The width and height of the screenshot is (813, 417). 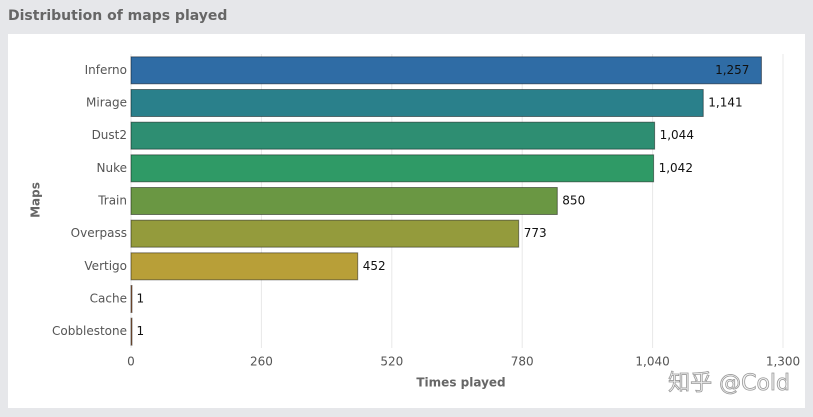 What do you see at coordinates (89, 331) in the screenshot?
I see `y-tick-label: Cobblestone` at bounding box center [89, 331].